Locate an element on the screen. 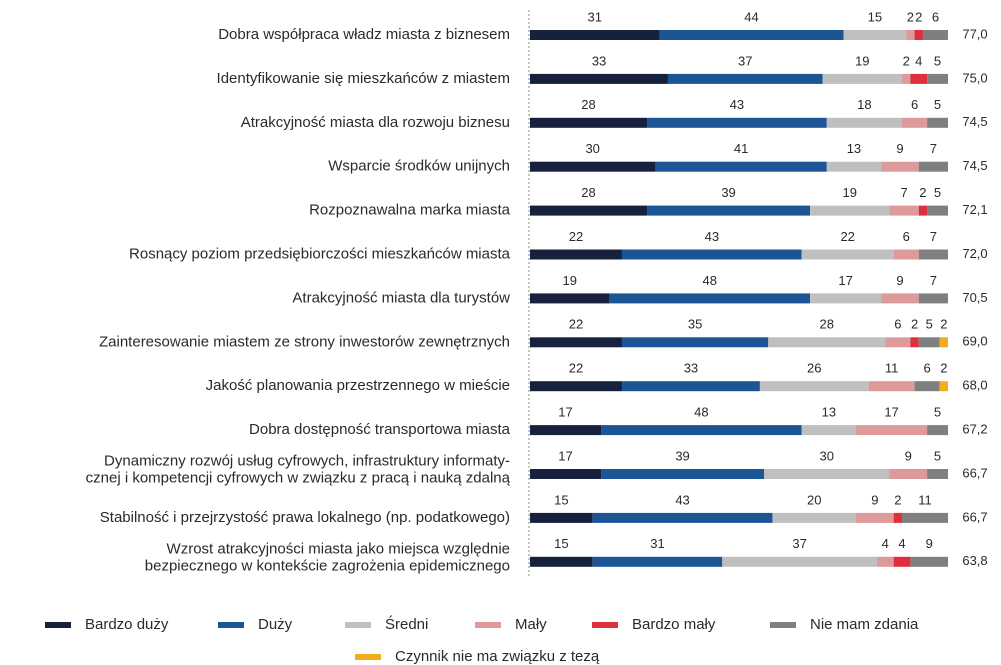 Image resolution: width=1001 pixels, height=665 pixels. score-label: 66,7 is located at coordinates (974, 472).